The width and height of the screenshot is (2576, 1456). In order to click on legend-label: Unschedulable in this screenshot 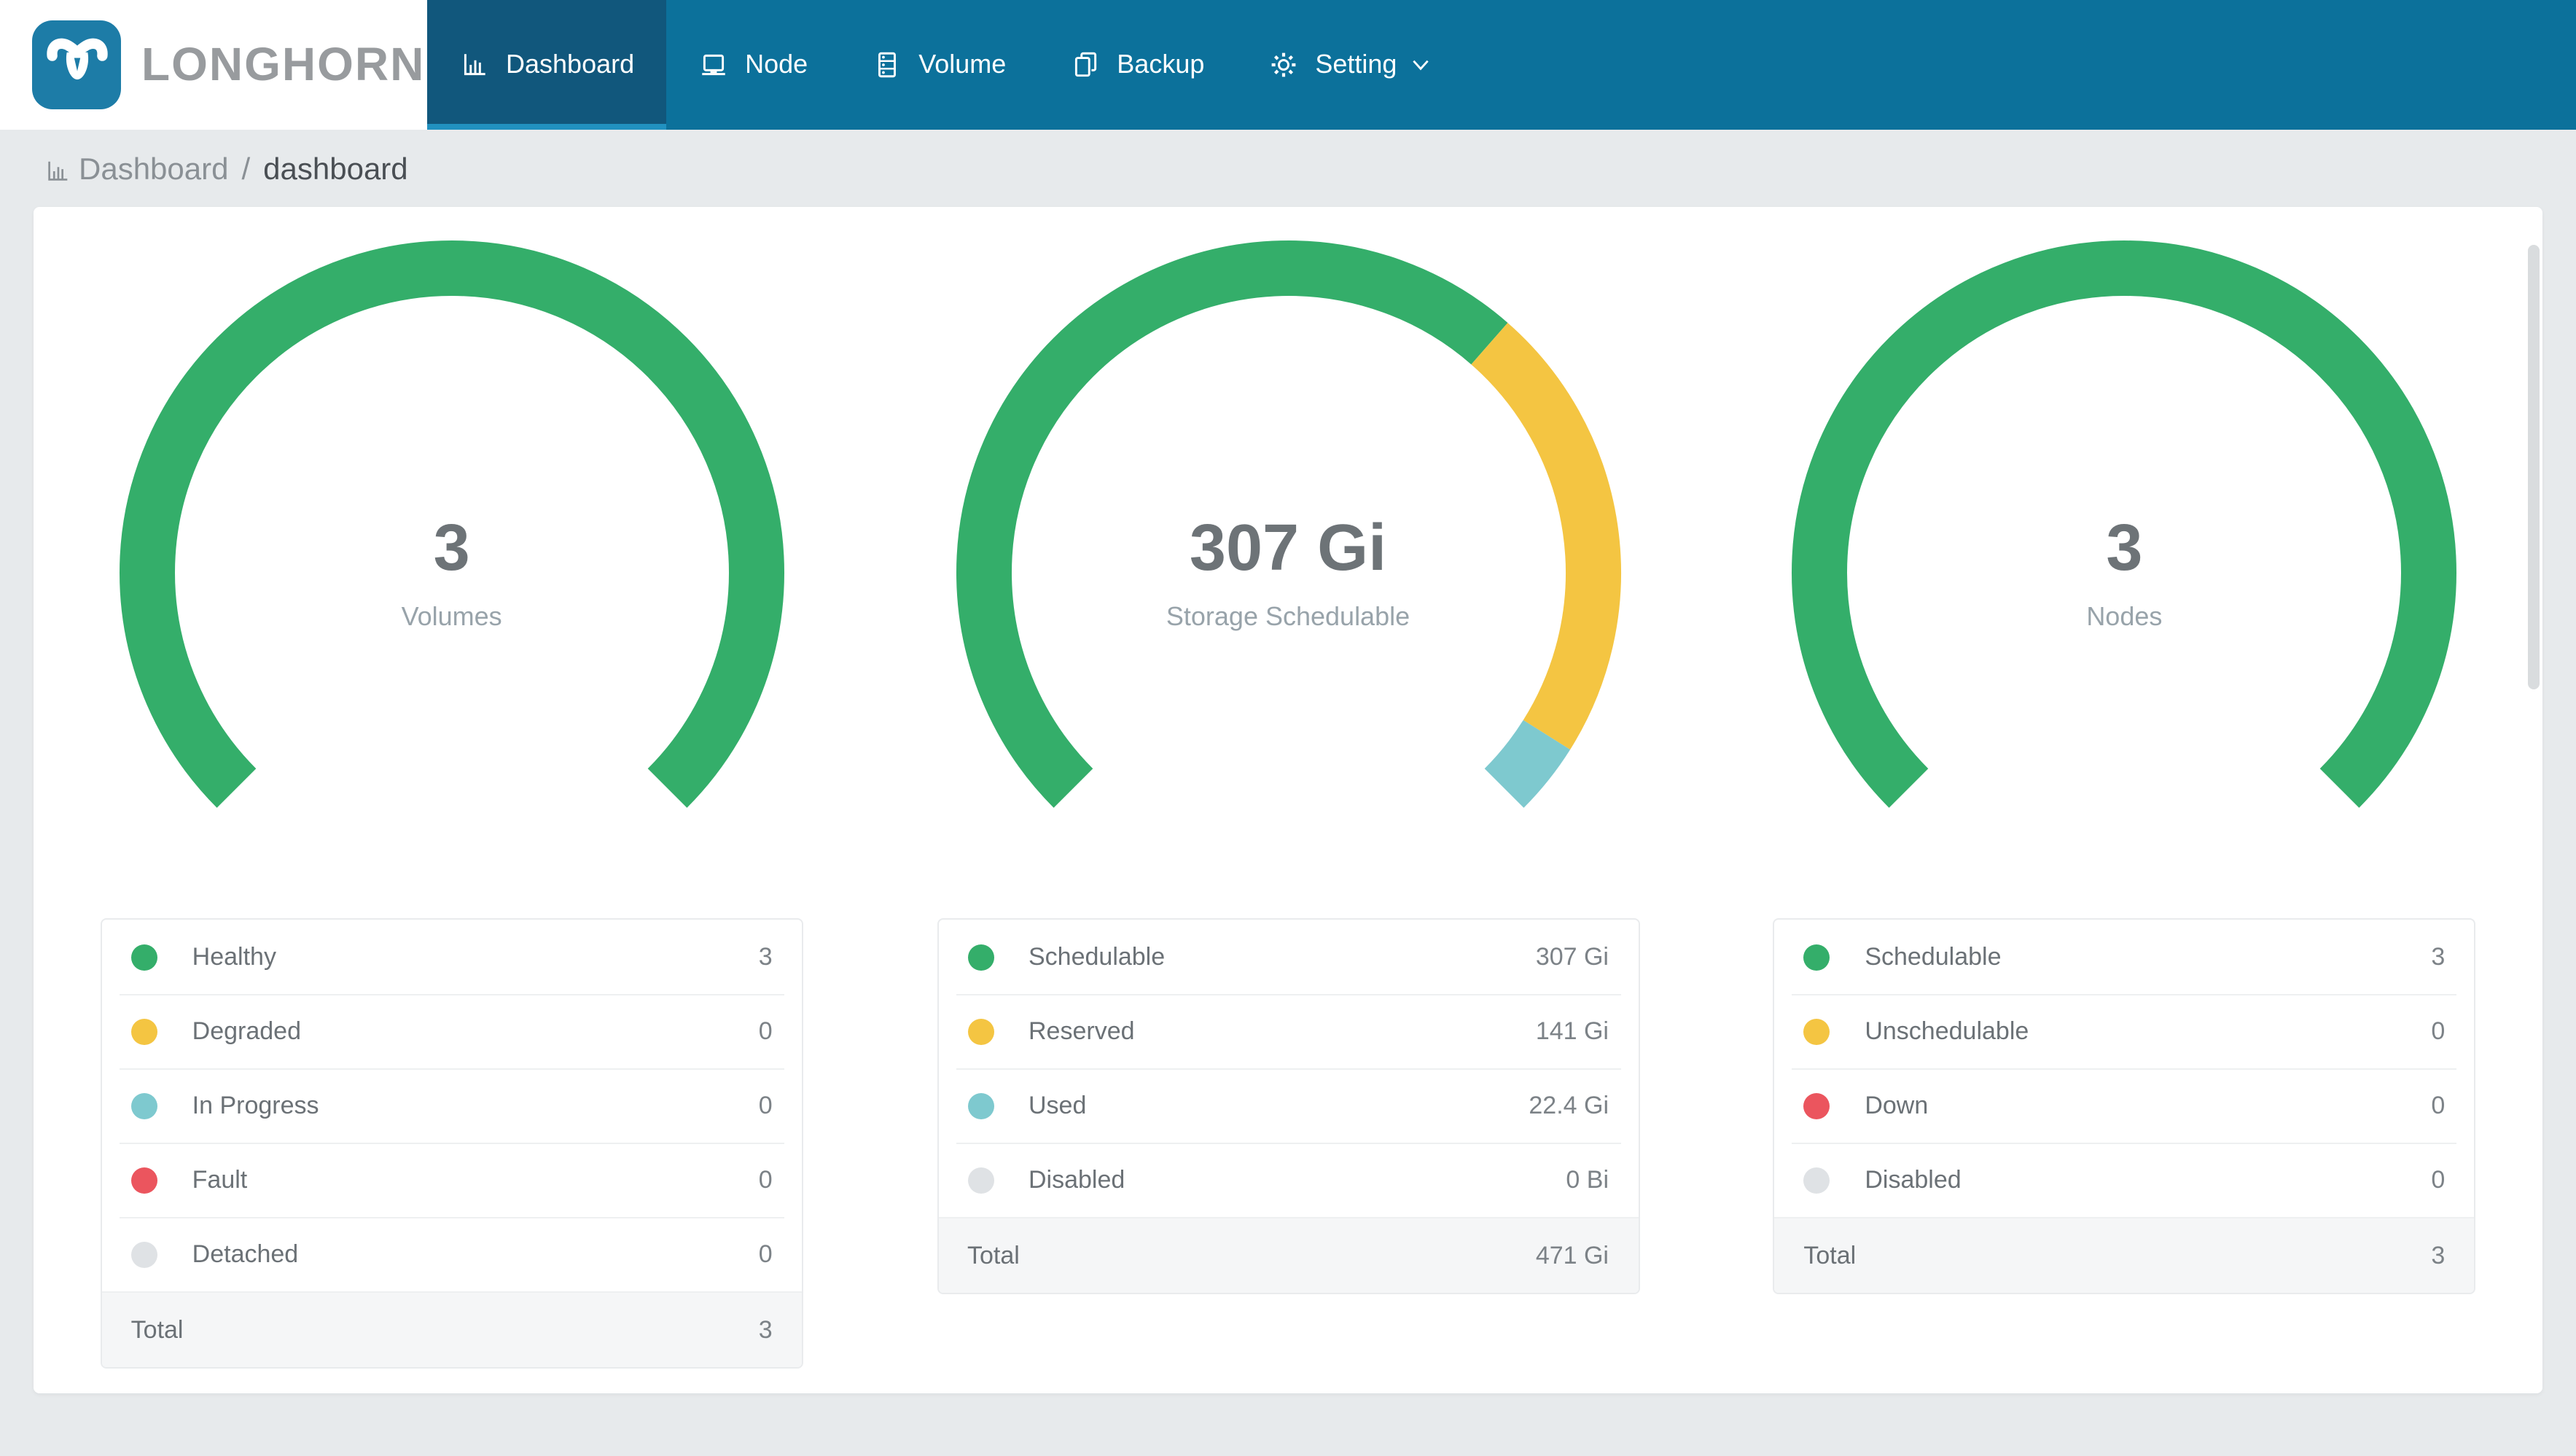, I will do `click(1947, 1030)`.